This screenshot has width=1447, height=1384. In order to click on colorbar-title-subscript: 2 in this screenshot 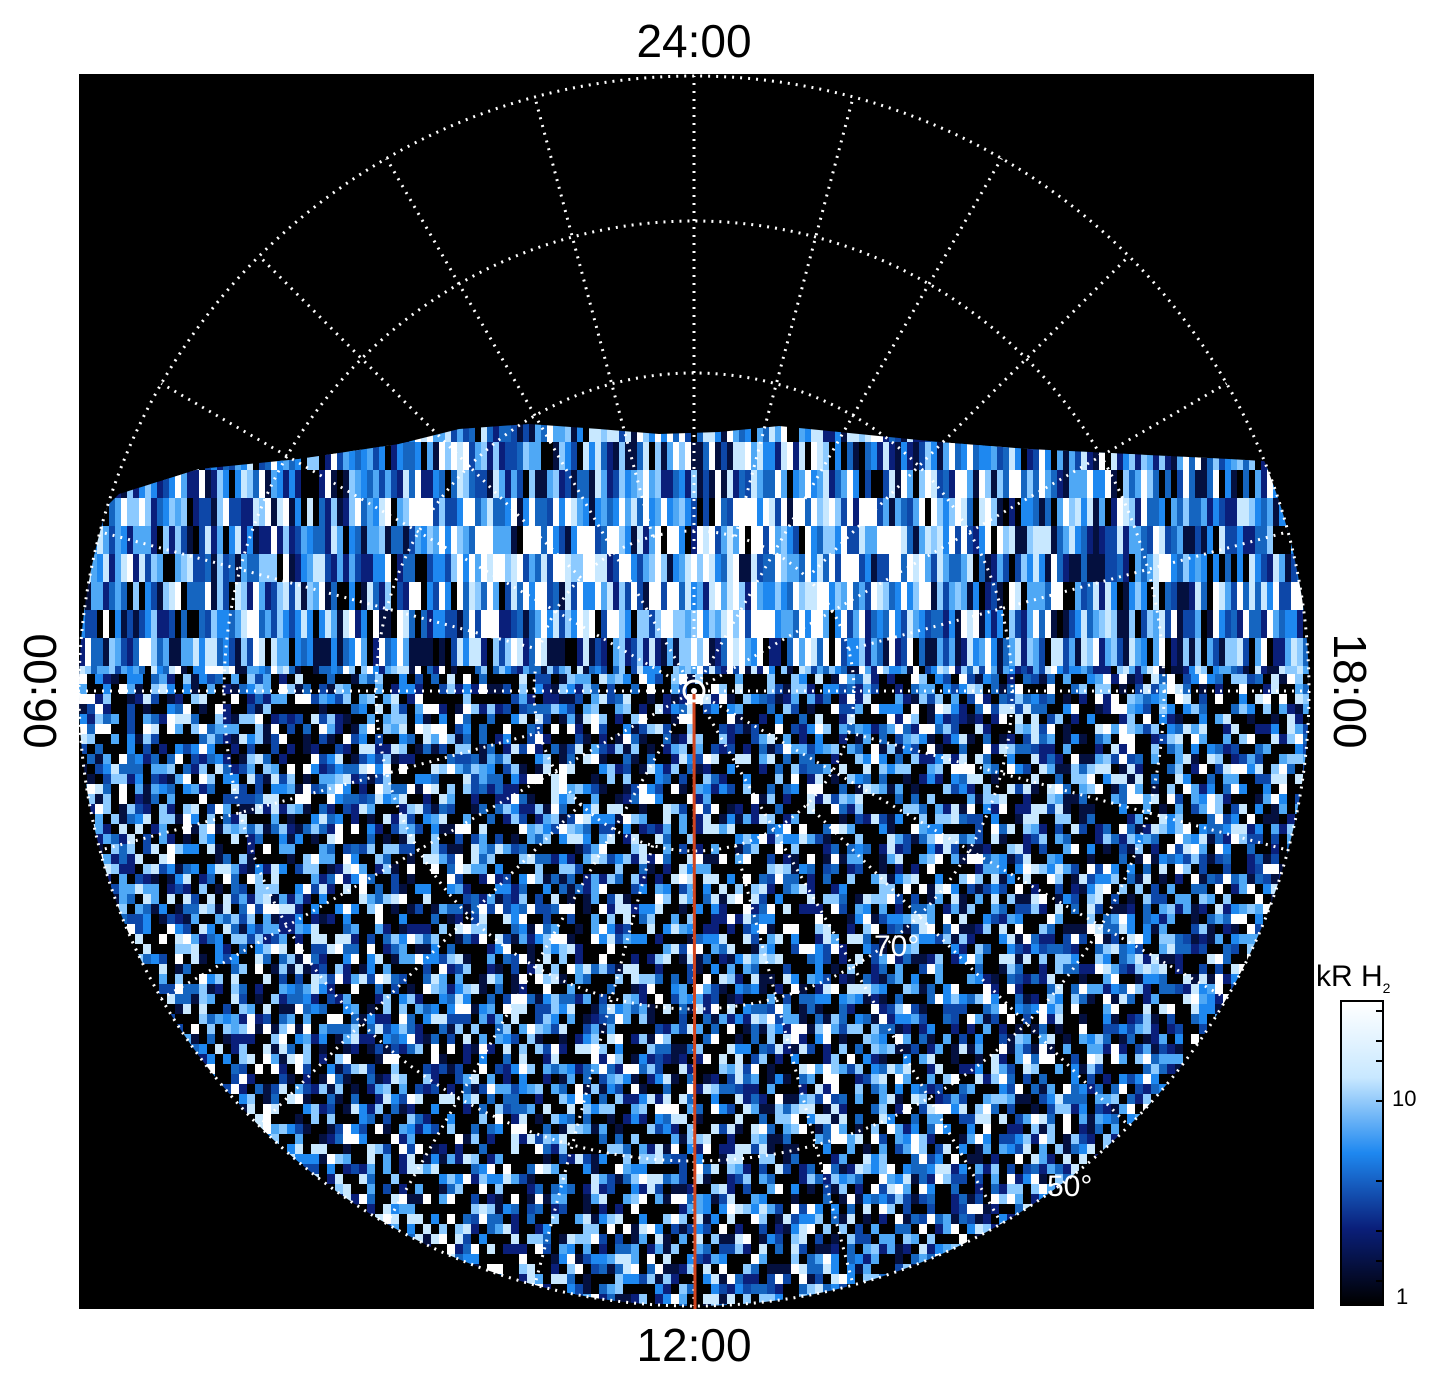, I will do `click(1386, 988)`.